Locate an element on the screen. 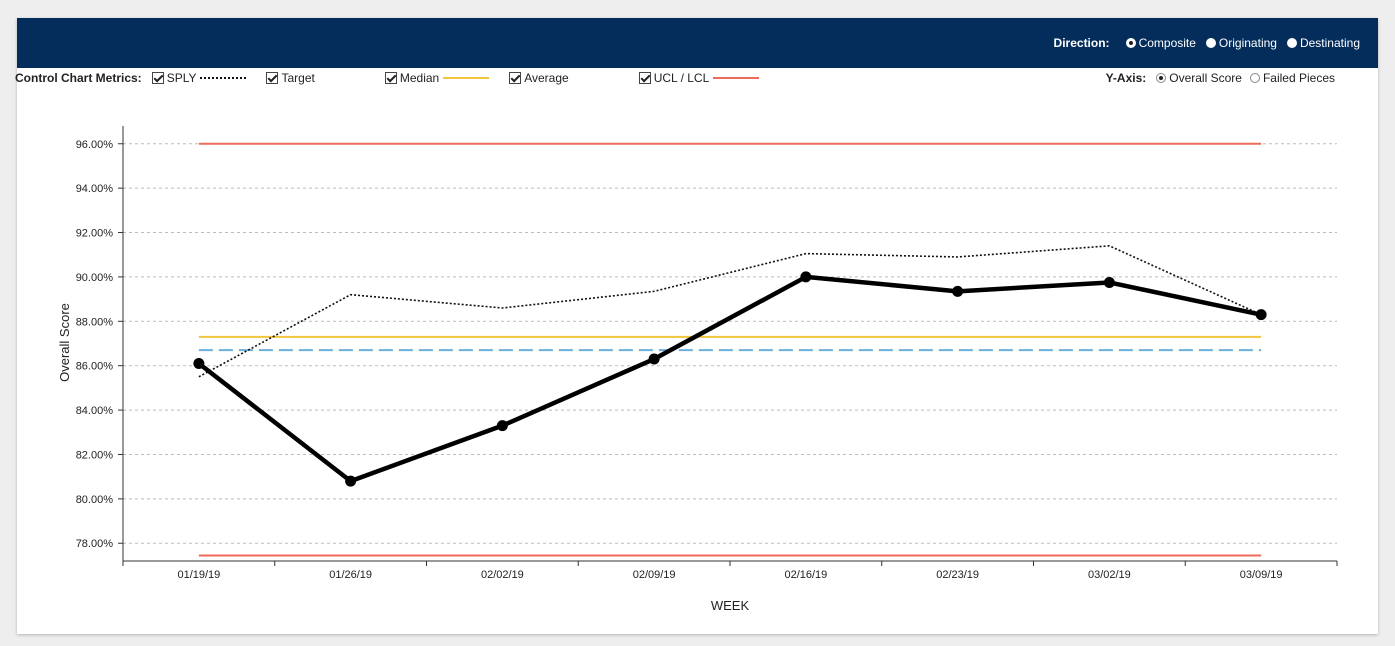 The width and height of the screenshot is (1395, 646). direction-option-originating: Originating is located at coordinates (1241, 43).